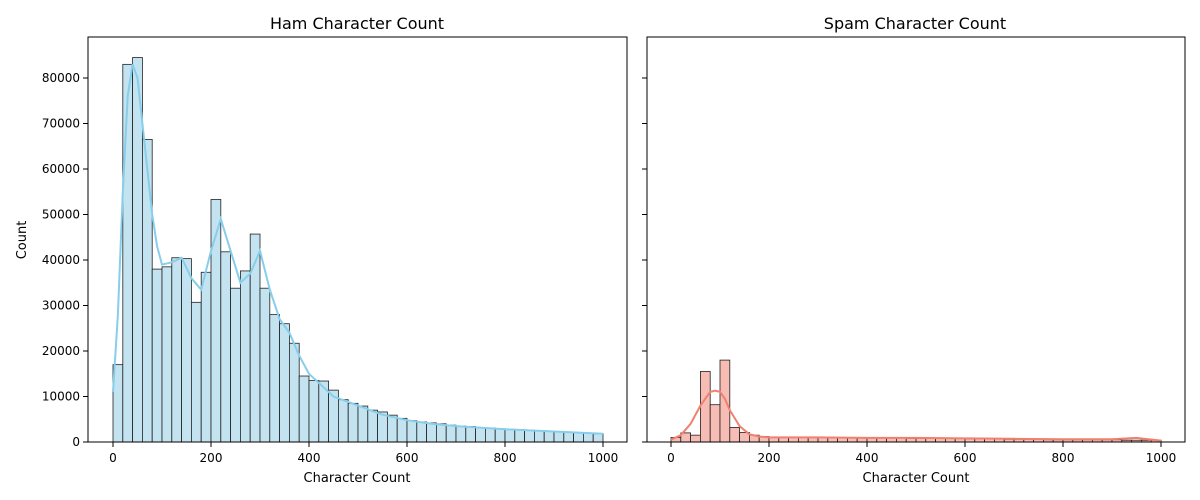  I want to click on ham-x-ticks: 0 200 400 600 800 1000, so click(363, 453).